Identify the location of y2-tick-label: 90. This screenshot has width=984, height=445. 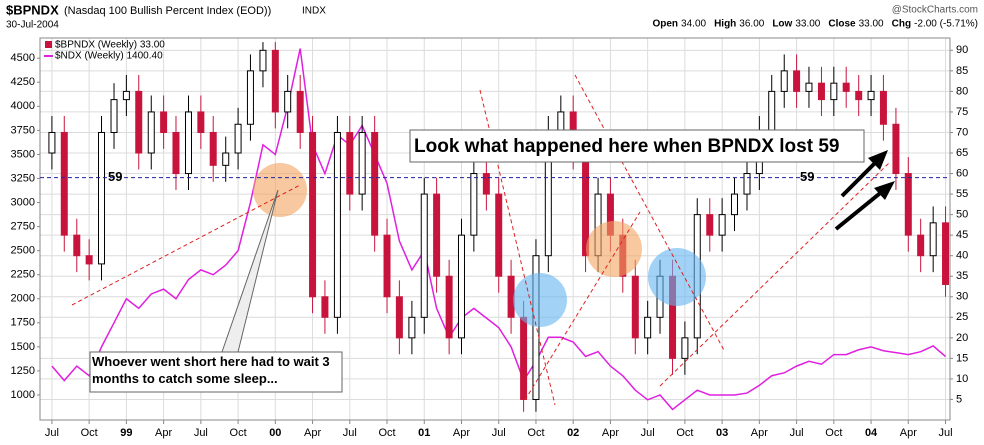
(962, 50).